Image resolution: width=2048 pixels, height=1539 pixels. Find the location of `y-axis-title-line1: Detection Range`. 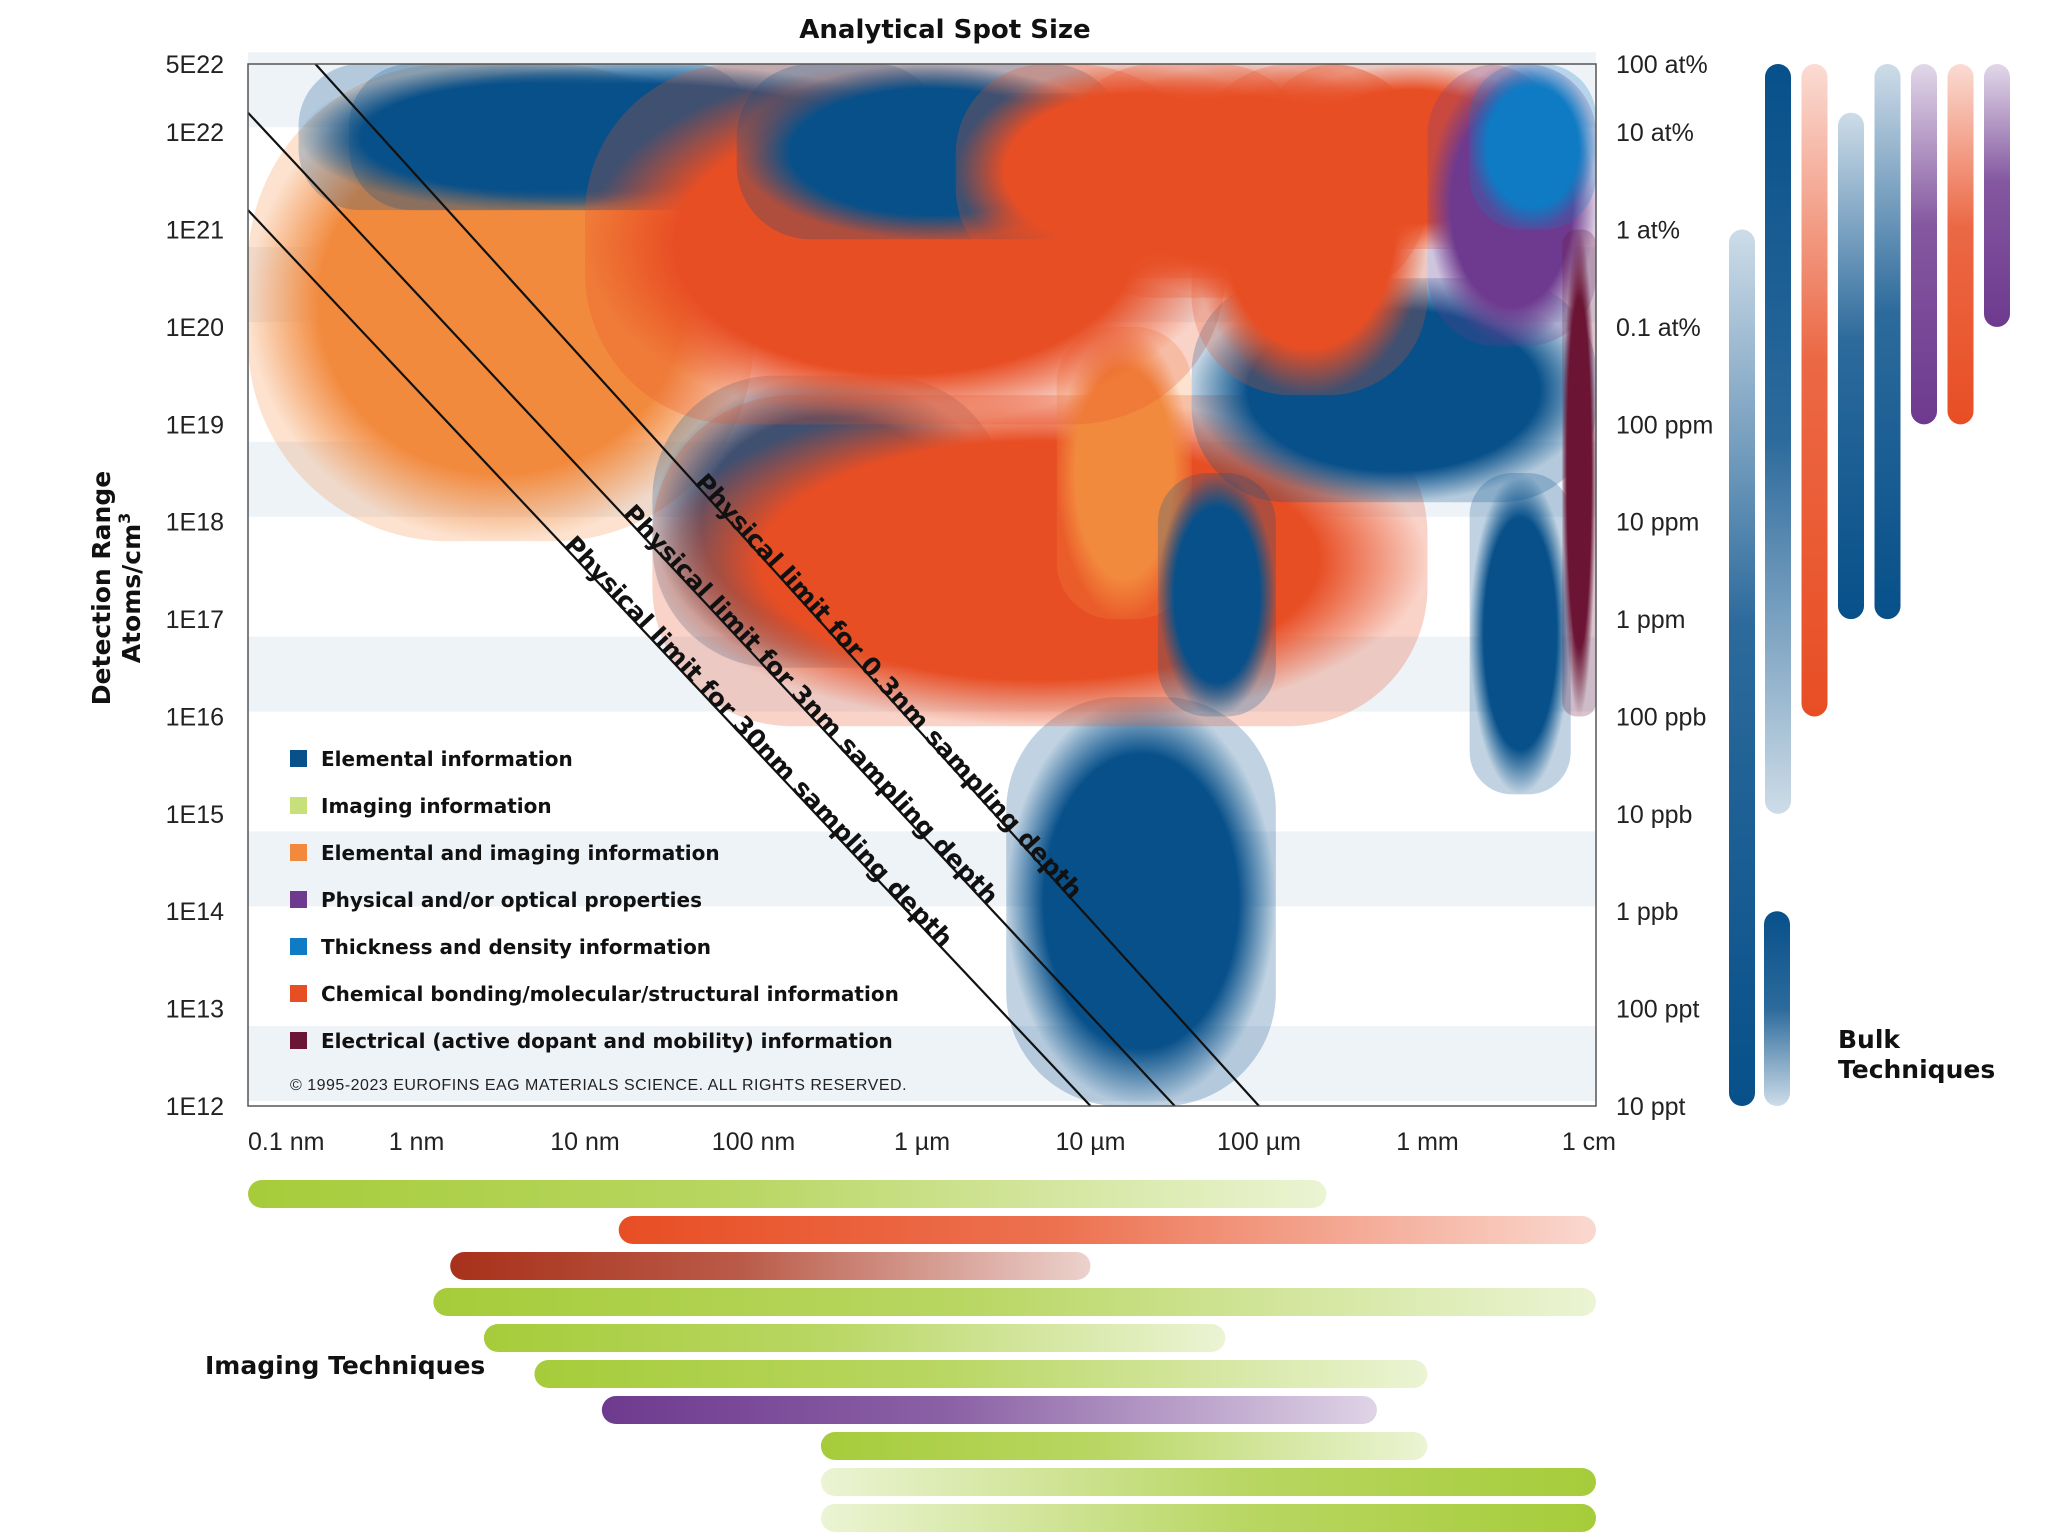

y-axis-title-line1: Detection Range is located at coordinates (101, 588).